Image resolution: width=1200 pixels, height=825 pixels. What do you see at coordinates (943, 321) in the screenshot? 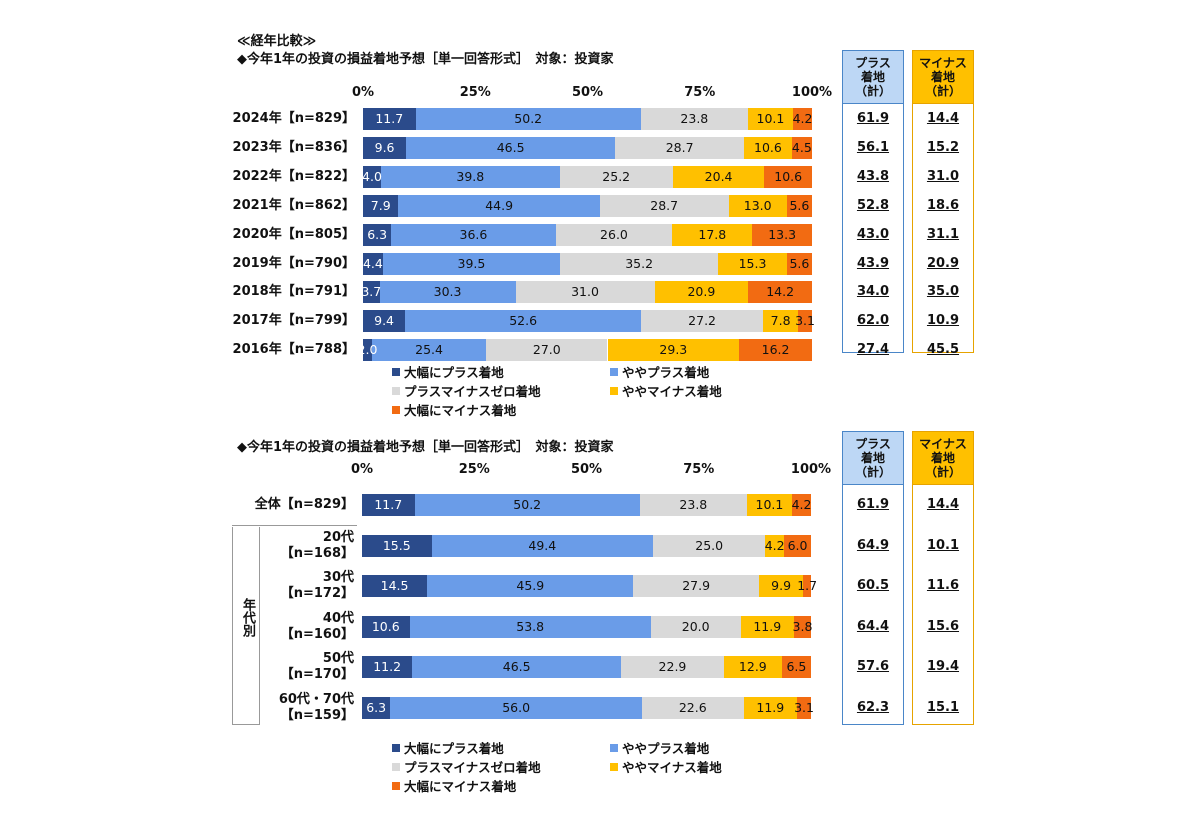
I see `minus-total-value: 10.9` at bounding box center [943, 321].